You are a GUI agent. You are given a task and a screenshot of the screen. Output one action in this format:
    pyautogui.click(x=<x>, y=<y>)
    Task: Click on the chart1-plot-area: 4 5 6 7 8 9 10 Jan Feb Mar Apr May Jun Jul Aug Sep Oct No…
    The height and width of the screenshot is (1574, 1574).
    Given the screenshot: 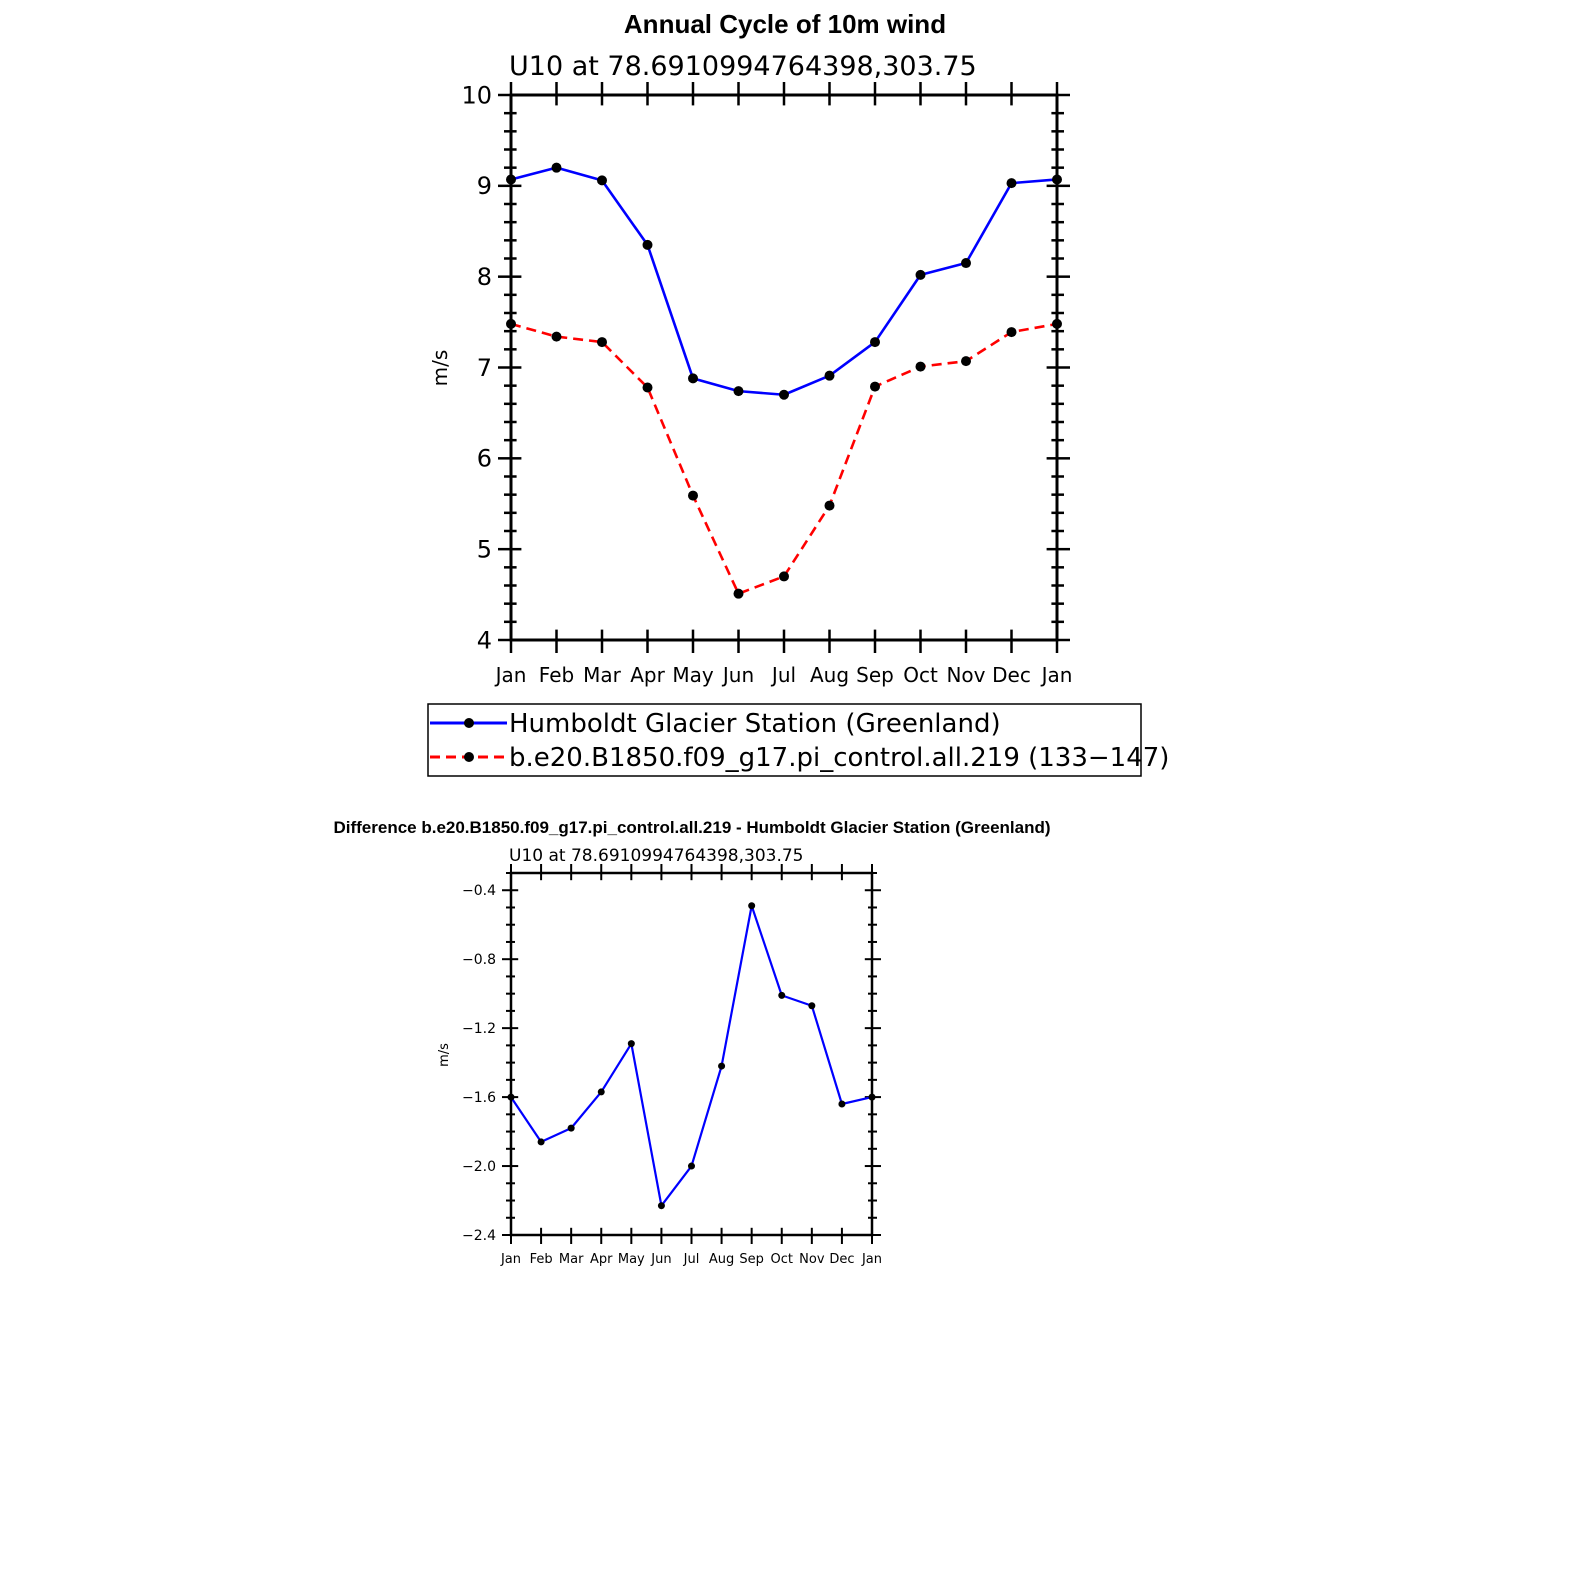 What is the action you would take?
    pyautogui.click(x=766, y=384)
    